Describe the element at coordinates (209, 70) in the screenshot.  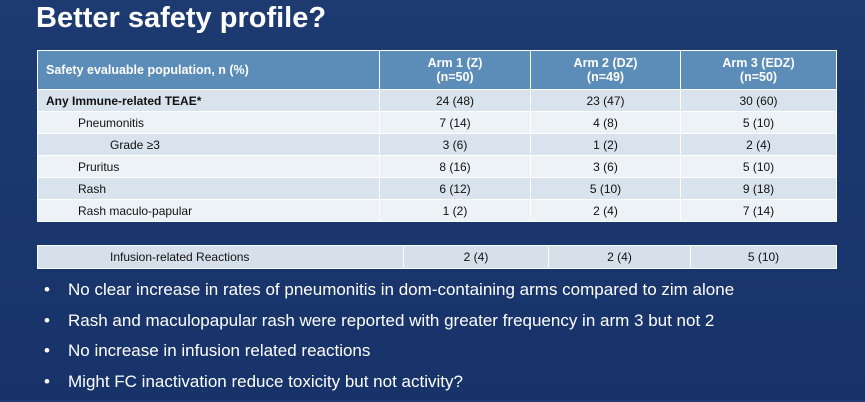
I see `header-cell: Safety evaluable population, n (%)` at that location.